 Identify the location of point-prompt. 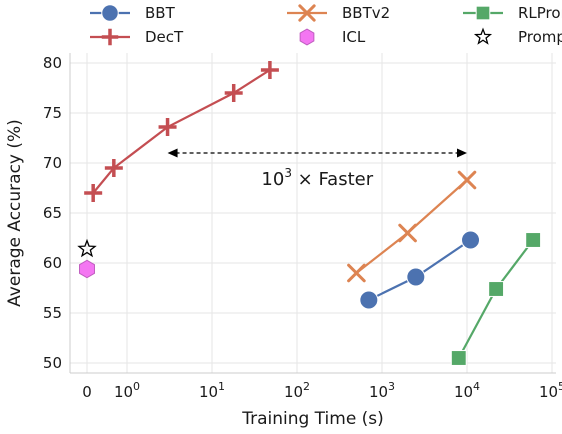
(87, 248).